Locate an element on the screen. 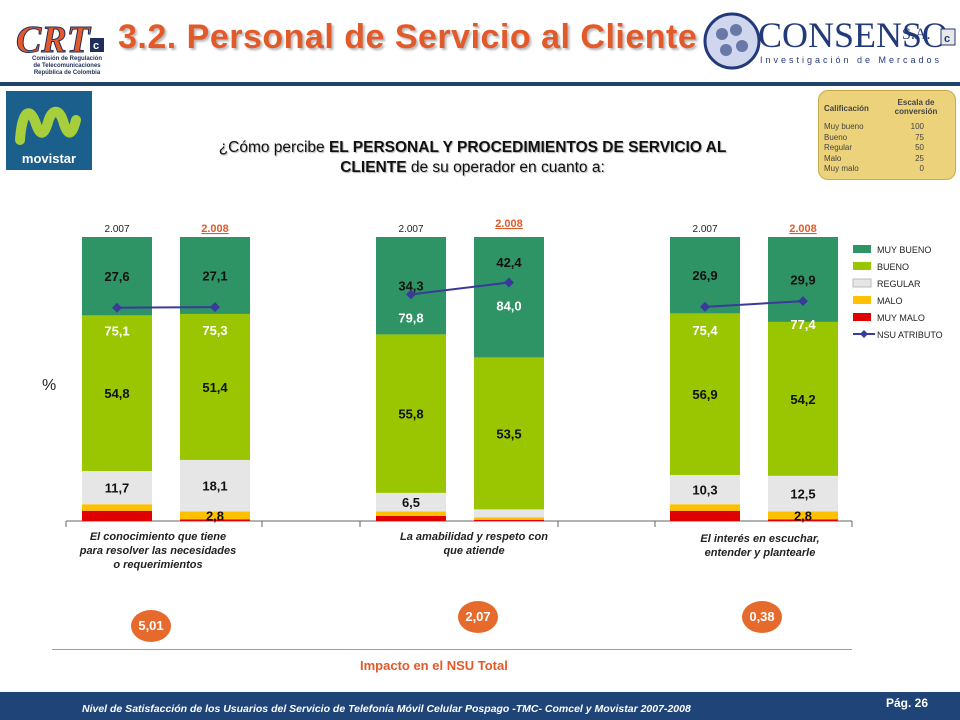 The height and width of the screenshot is (720, 960). scale-row: Muy bueno 100 is located at coordinates (874, 126).